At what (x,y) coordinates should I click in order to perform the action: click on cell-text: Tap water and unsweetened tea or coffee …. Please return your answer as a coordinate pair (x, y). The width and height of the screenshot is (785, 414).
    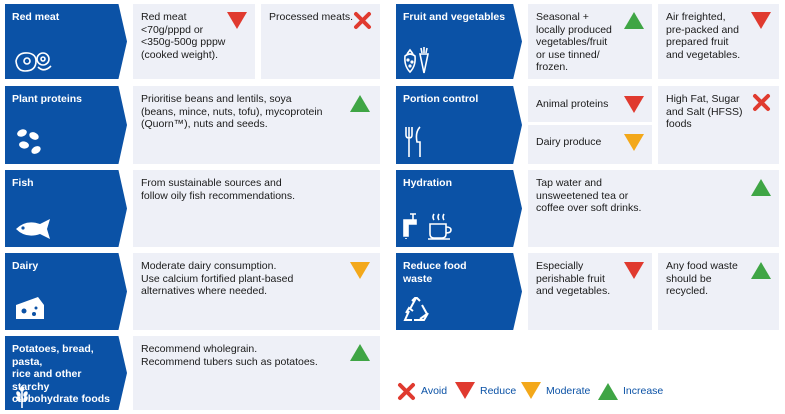
    Looking at the image, I should click on (589, 195).